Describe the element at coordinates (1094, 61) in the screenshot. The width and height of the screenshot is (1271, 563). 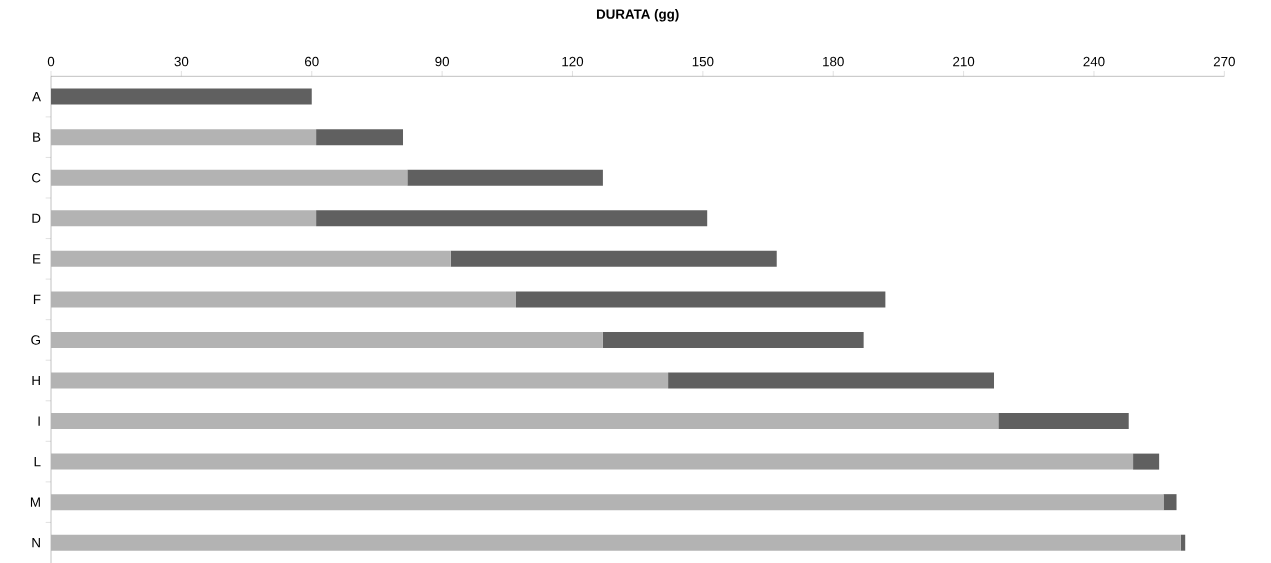
I see `x-tick-label: 240` at that location.